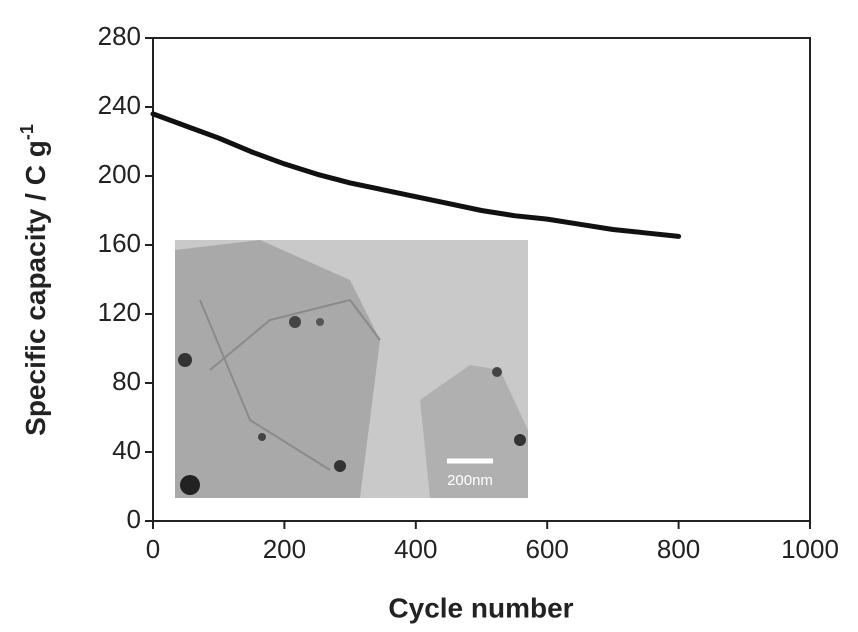 This screenshot has height=632, width=858. I want to click on x-tick-label: 1000, so click(810, 549).